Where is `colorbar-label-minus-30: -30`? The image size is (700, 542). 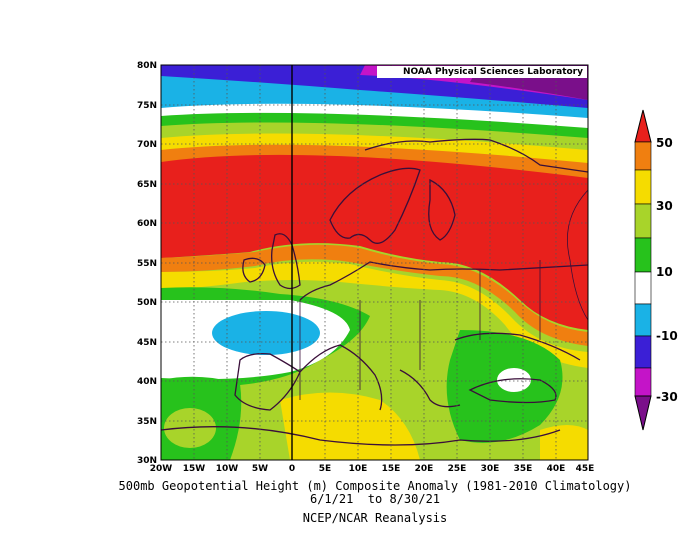
colorbar-label-minus-30: -30 is located at coordinates (667, 397).